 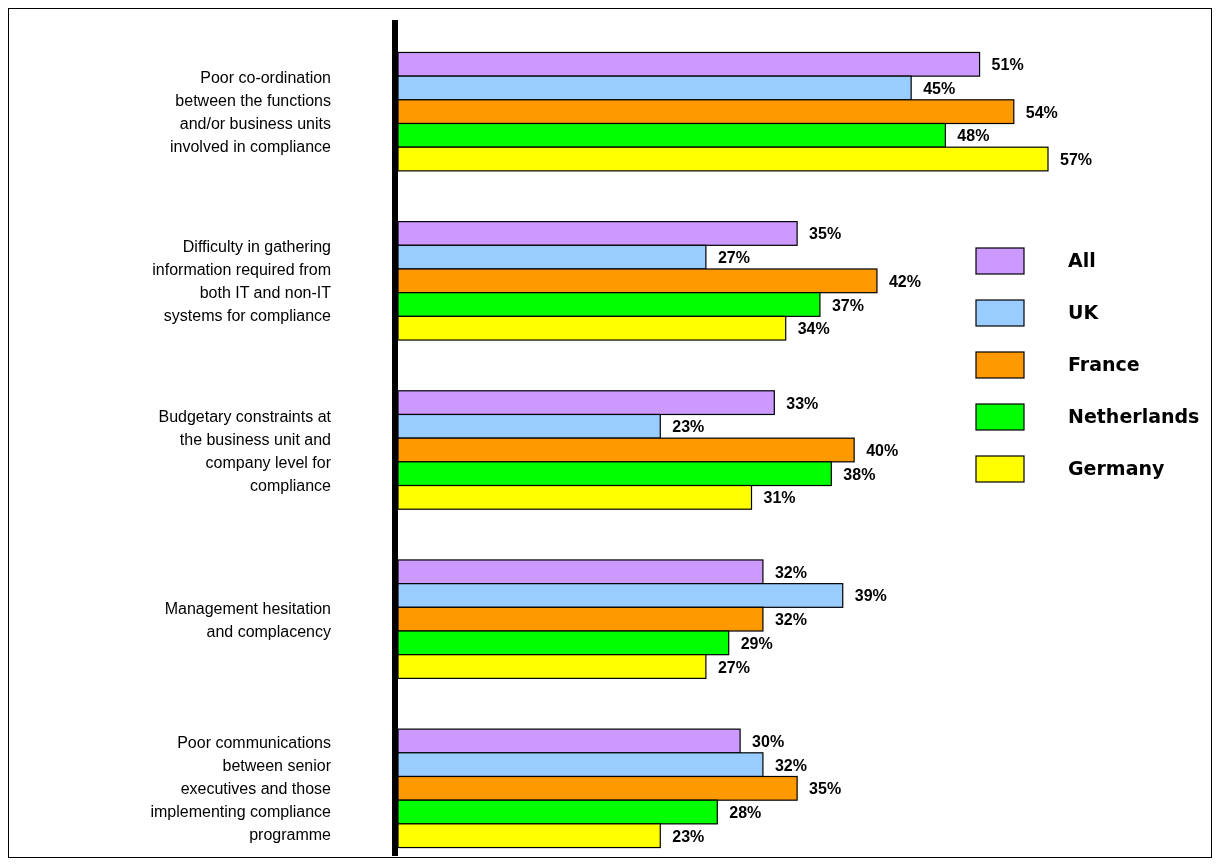 I want to click on data-label: 38%, so click(x=859, y=474).